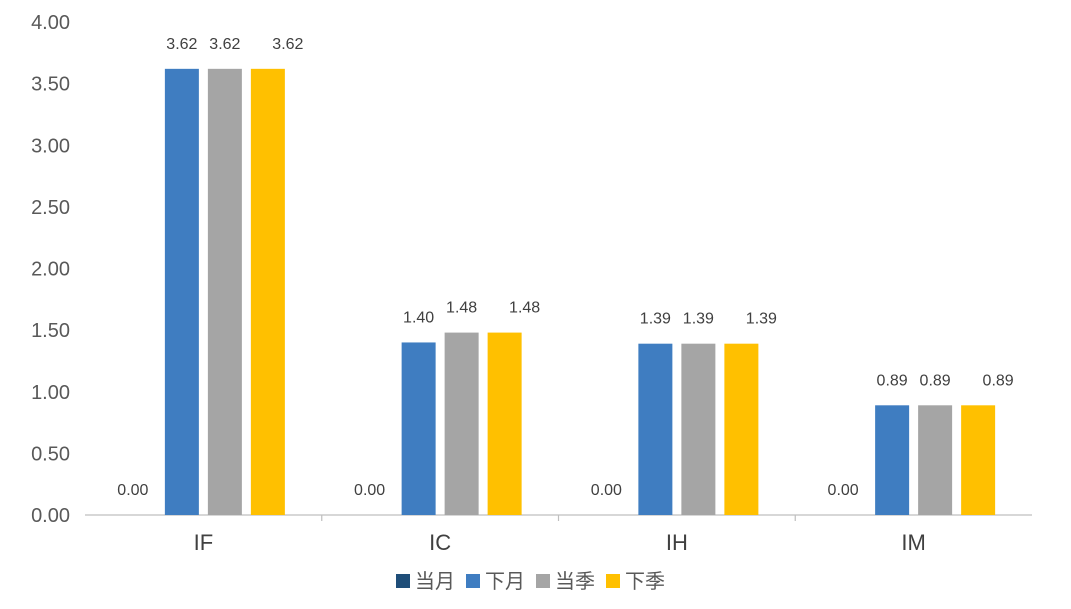 This screenshot has height=609, width=1071. I want to click on y-tick-label: 0.50, so click(50, 454).